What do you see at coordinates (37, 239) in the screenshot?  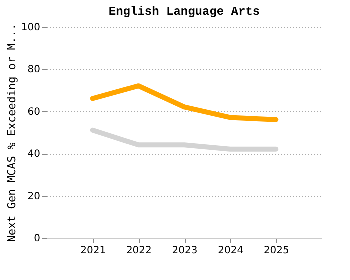 I see `y-tick-label: 0` at bounding box center [37, 239].